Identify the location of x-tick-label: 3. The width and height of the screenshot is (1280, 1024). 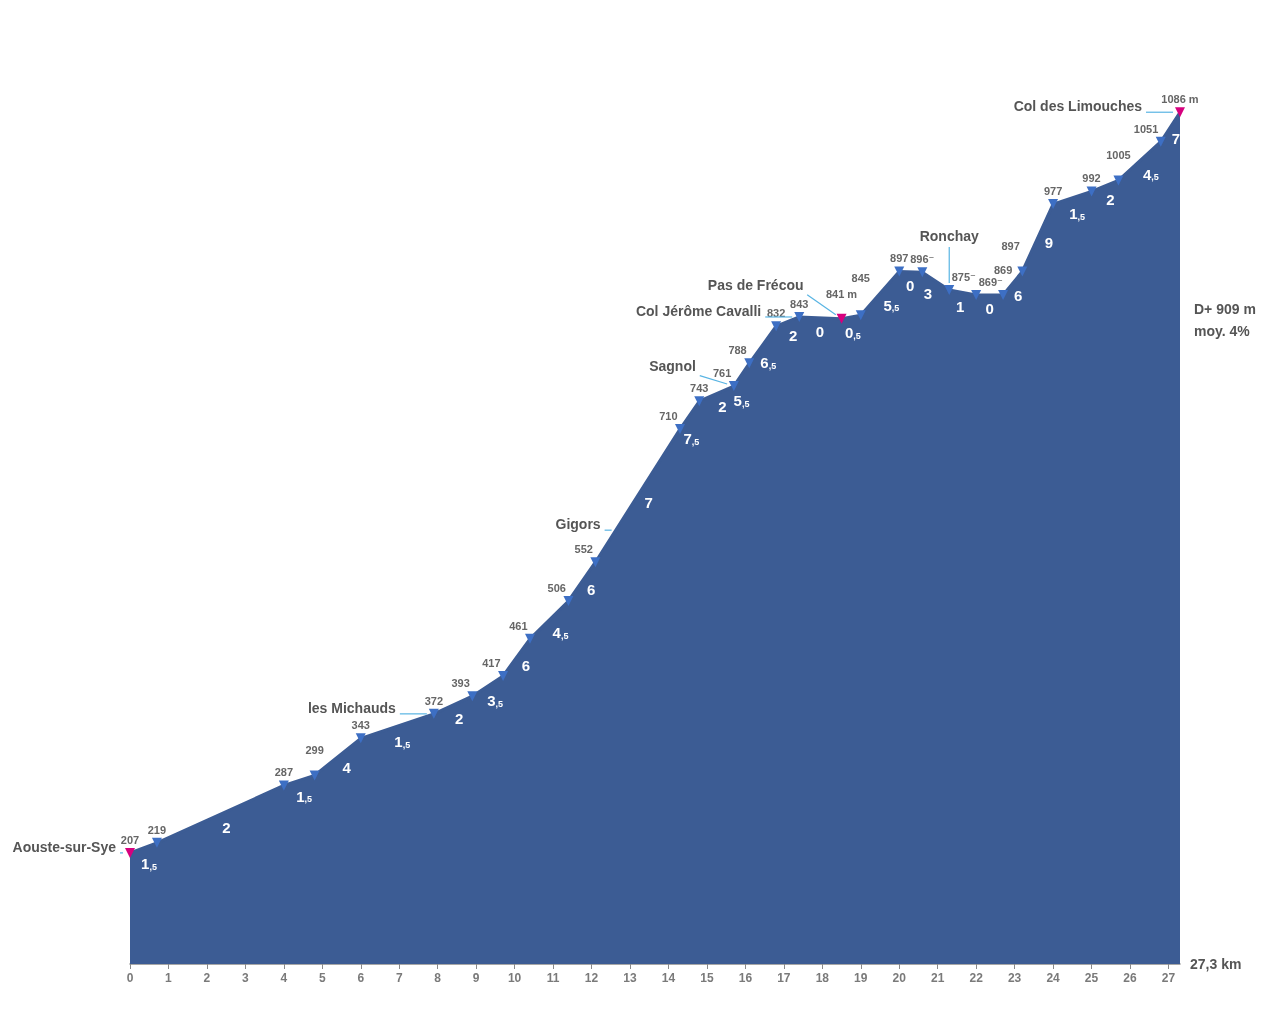
(246, 978).